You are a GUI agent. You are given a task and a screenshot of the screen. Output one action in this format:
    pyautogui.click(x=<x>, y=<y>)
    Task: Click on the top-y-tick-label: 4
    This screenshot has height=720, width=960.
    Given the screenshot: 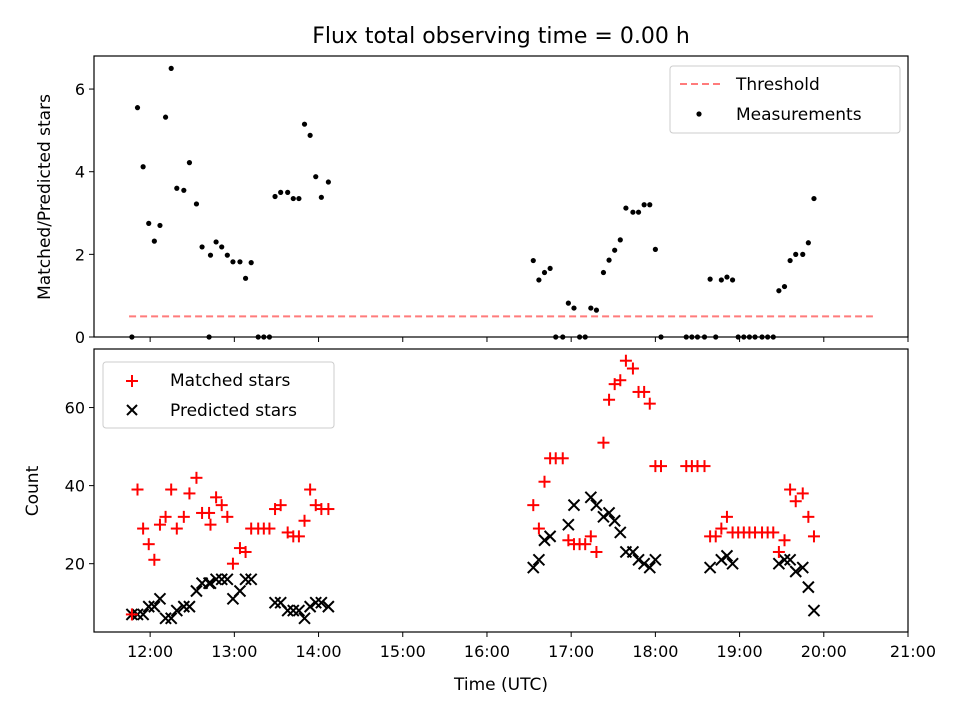 What is the action you would take?
    pyautogui.click(x=80, y=172)
    